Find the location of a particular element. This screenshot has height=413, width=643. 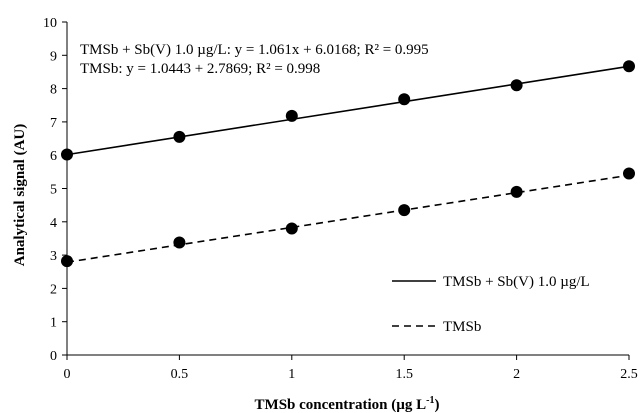

x-tick-label: 2.5 is located at coordinates (629, 374).